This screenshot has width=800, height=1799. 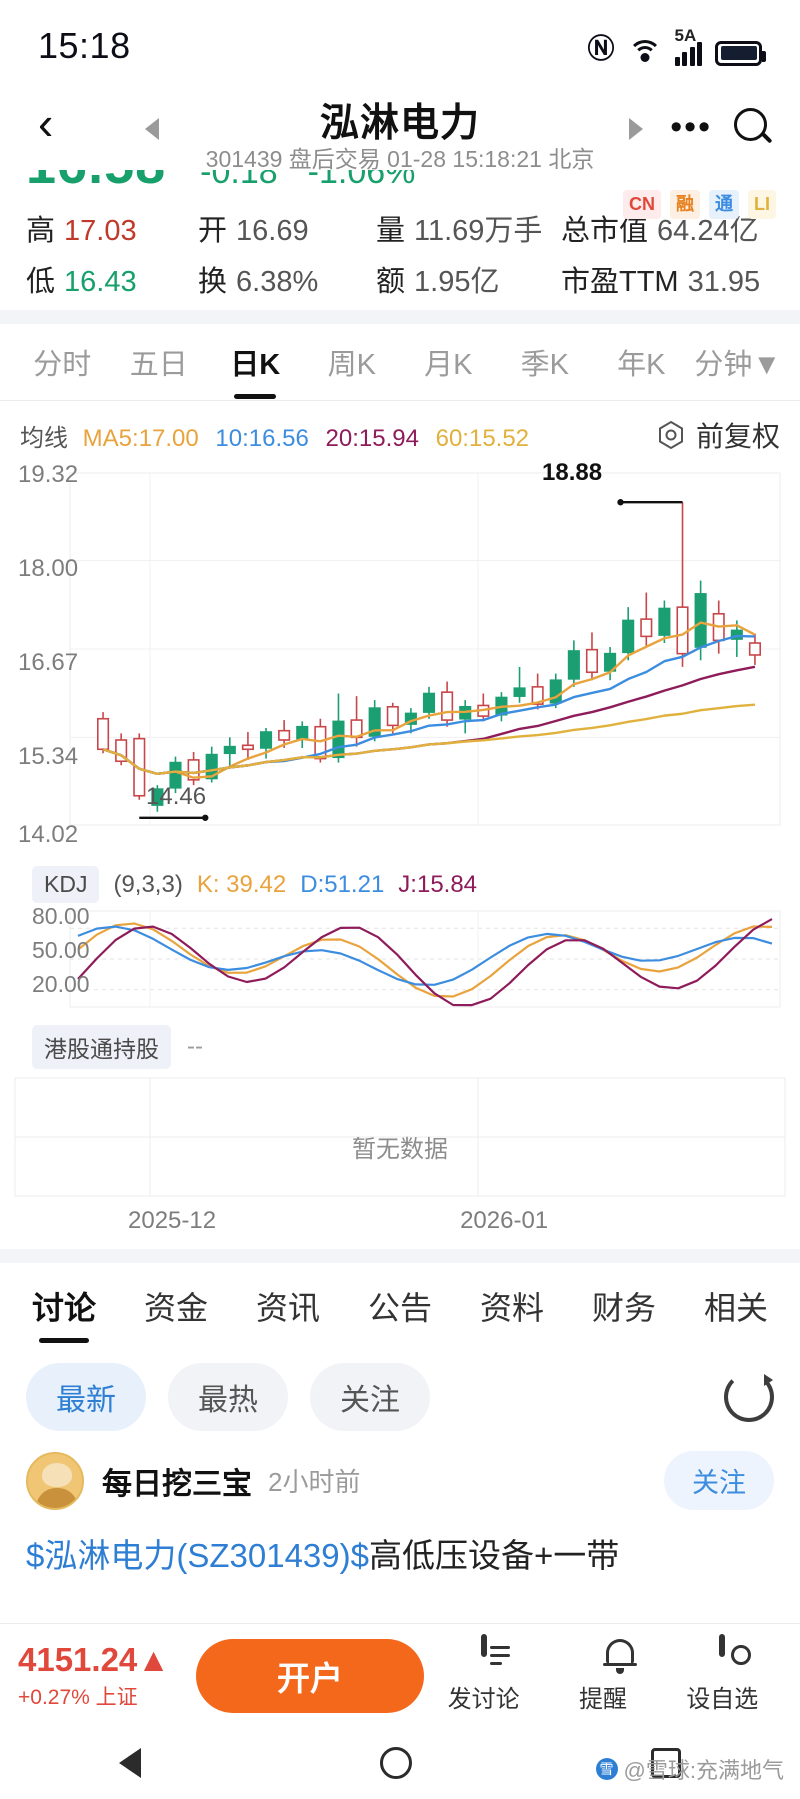 I want to click on refresh-icon, so click(x=749, y=1397).